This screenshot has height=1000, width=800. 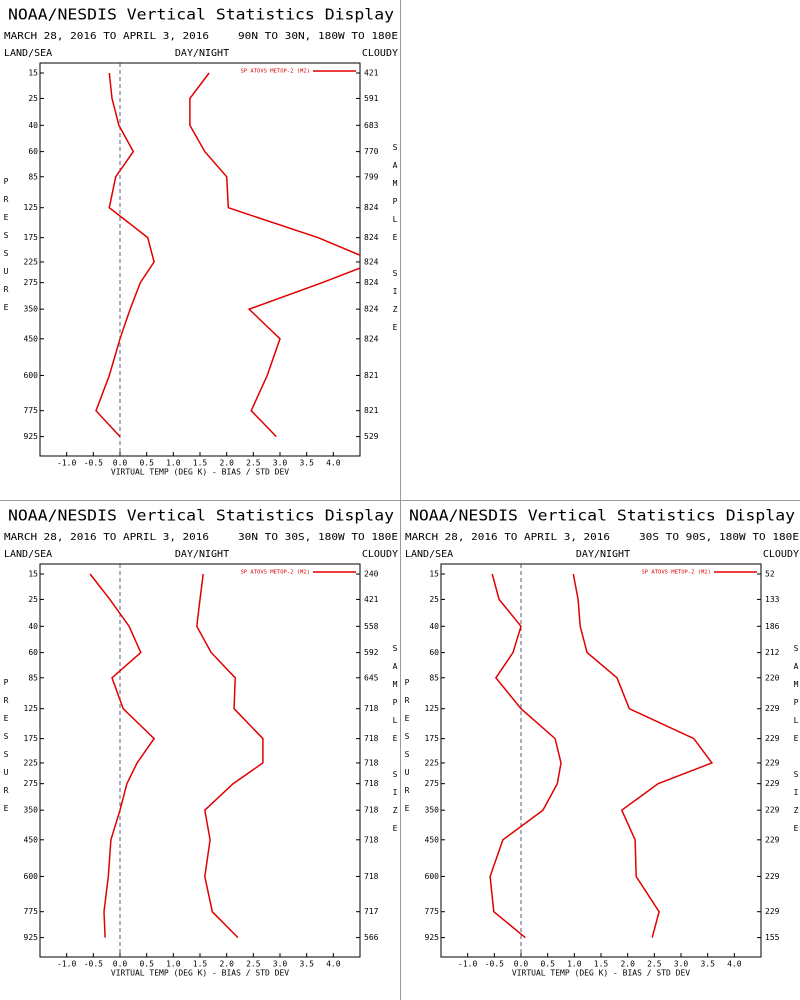 I want to click on divider, so click(x=400, y=500).